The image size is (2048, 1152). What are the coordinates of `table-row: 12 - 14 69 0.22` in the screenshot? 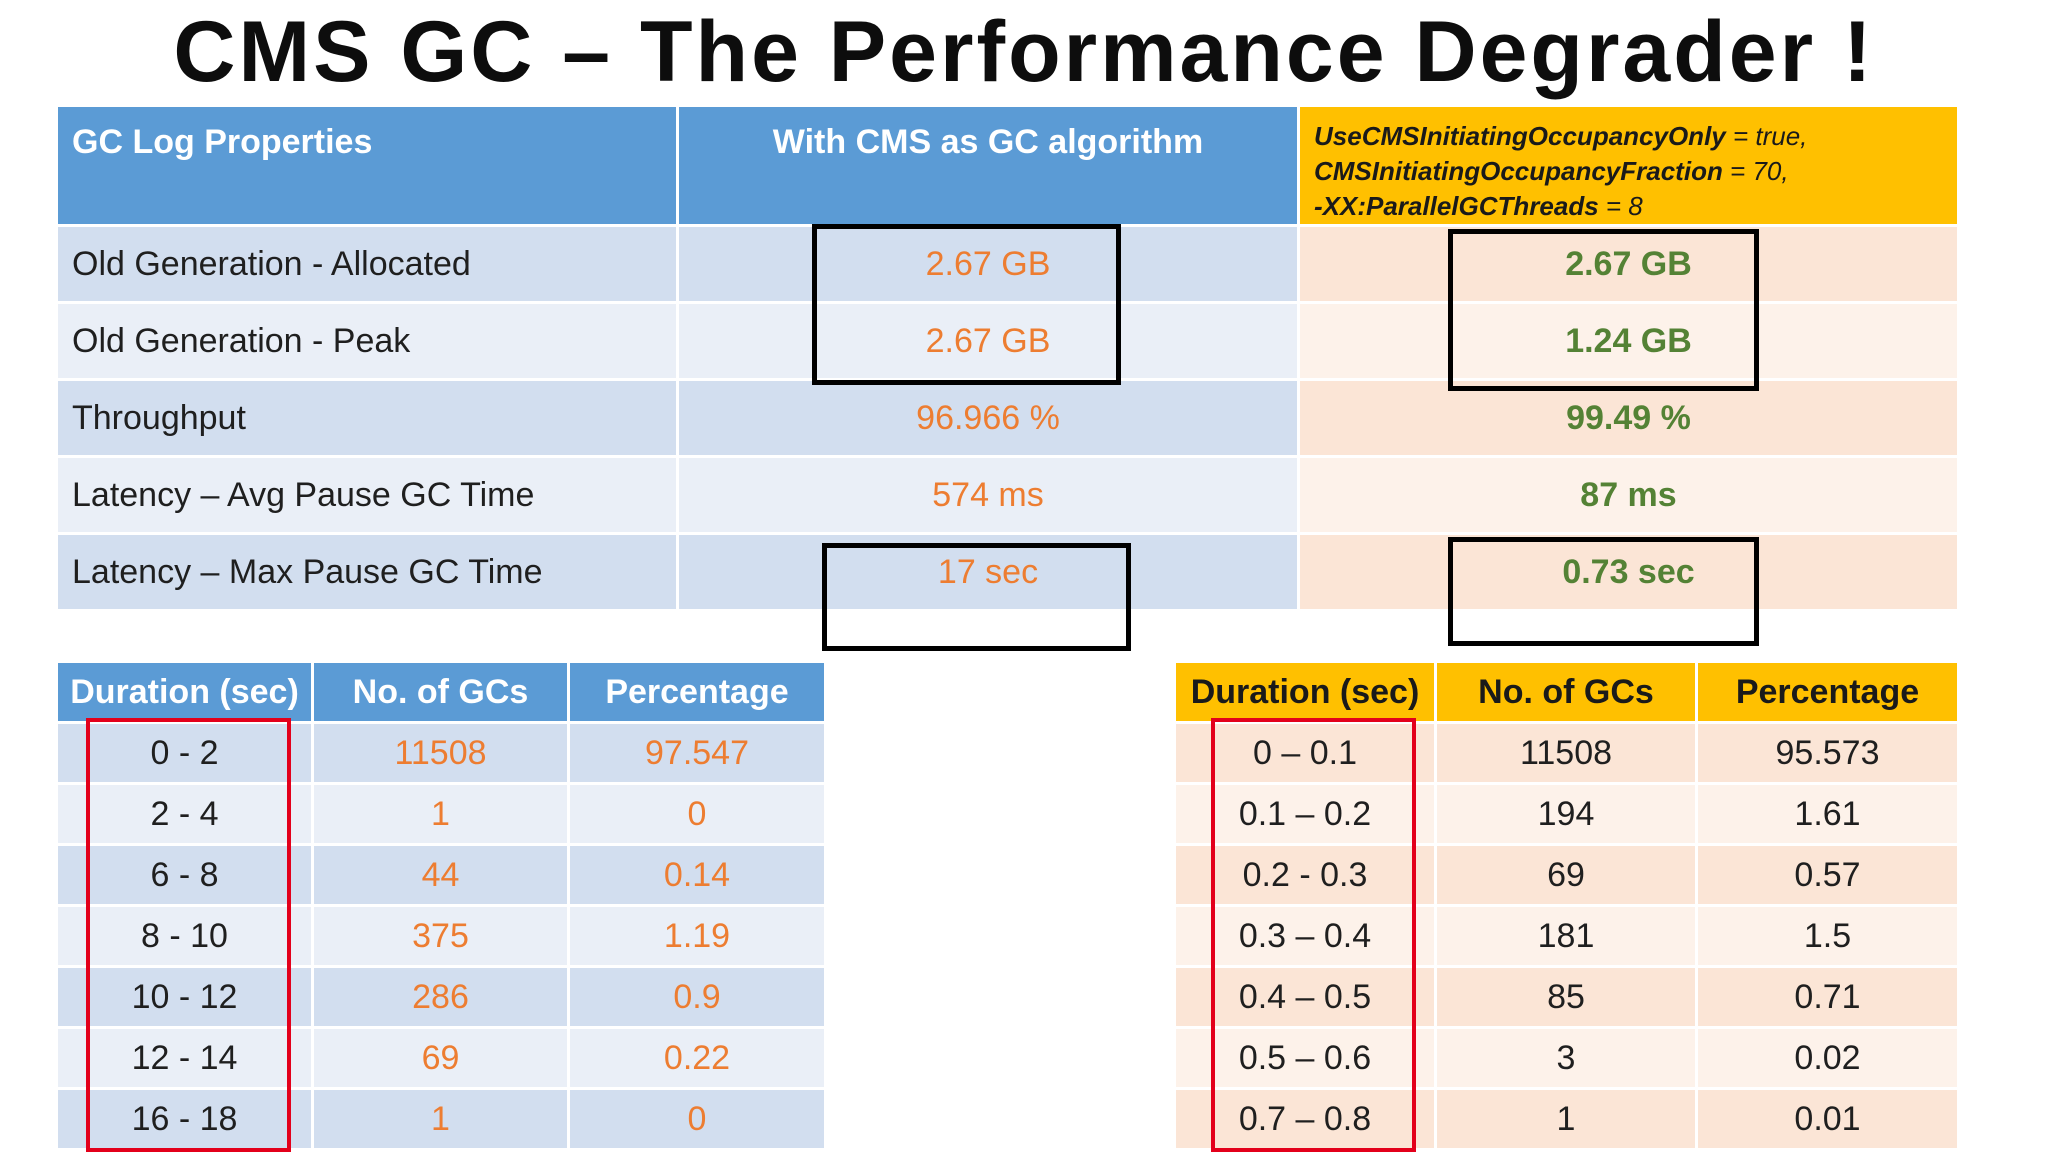 It's located at (441, 1058).